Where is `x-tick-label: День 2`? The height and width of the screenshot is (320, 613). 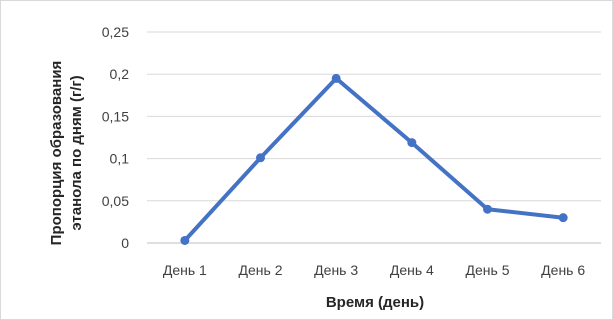
x-tick-label: День 2 is located at coordinates (261, 270).